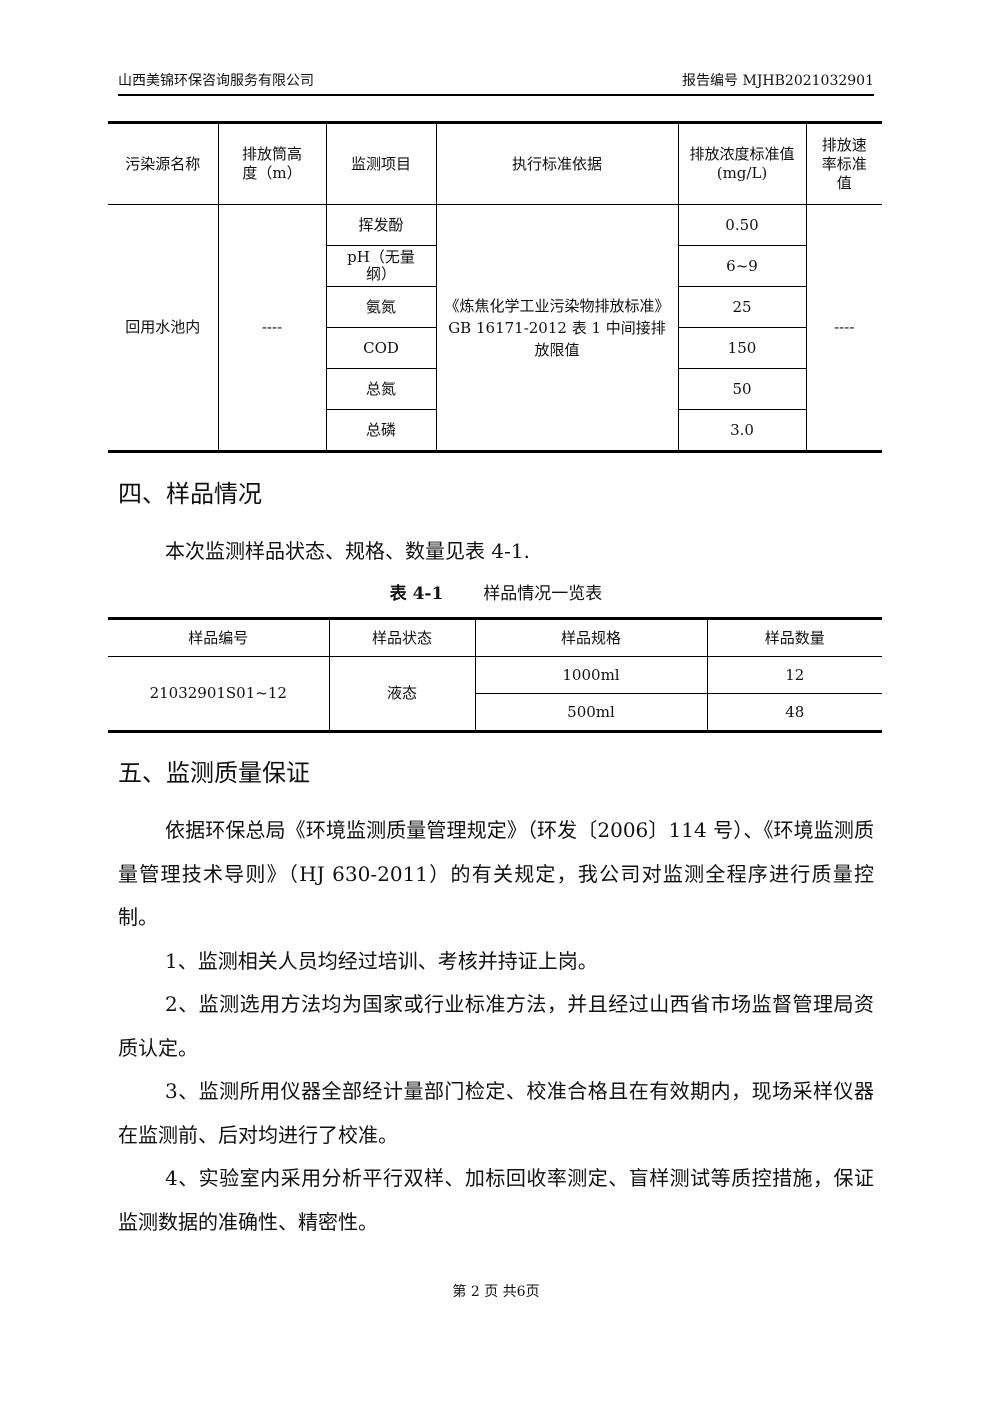  What do you see at coordinates (381, 163) in the screenshot?
I see `col-header: 监测项目` at bounding box center [381, 163].